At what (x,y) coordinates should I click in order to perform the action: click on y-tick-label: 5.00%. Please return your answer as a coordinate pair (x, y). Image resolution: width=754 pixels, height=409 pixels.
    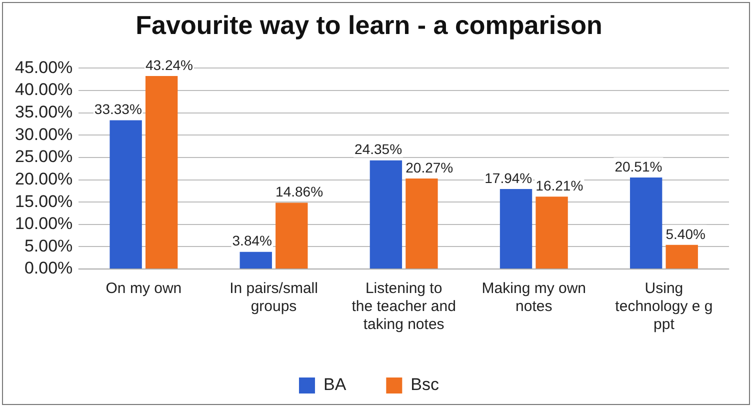
    Looking at the image, I should click on (48, 246).